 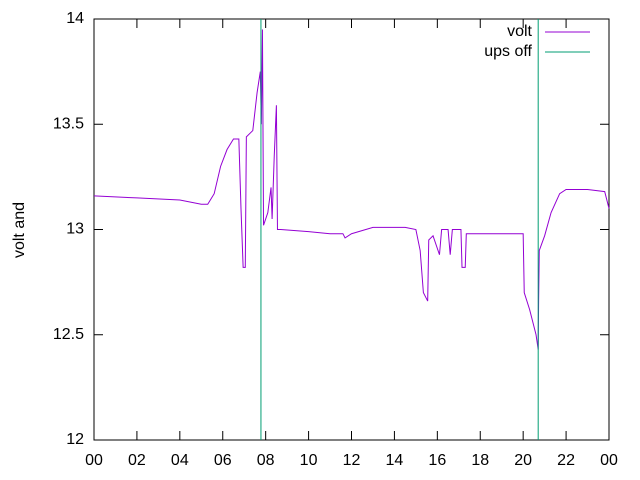 What do you see at coordinates (480, 460) in the screenshot?
I see `x-tick-label: 18` at bounding box center [480, 460].